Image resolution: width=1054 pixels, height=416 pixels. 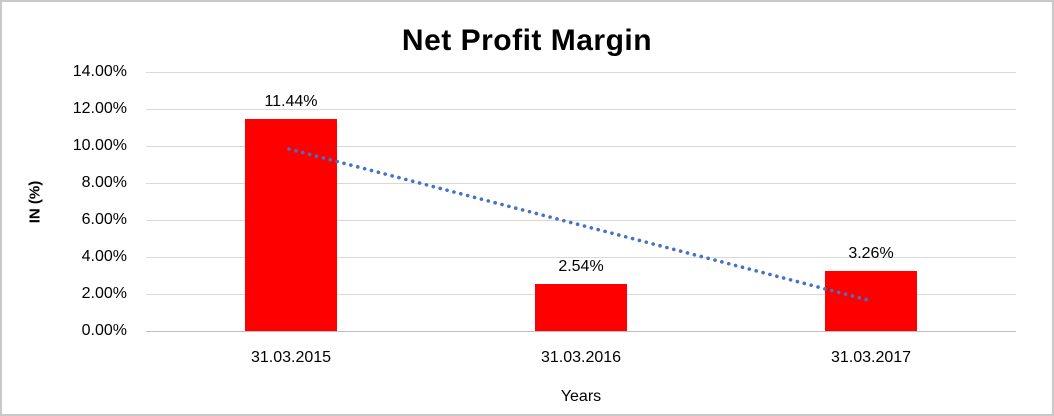 I want to click on x-tick-label: 31.03.2016, so click(x=581, y=357).